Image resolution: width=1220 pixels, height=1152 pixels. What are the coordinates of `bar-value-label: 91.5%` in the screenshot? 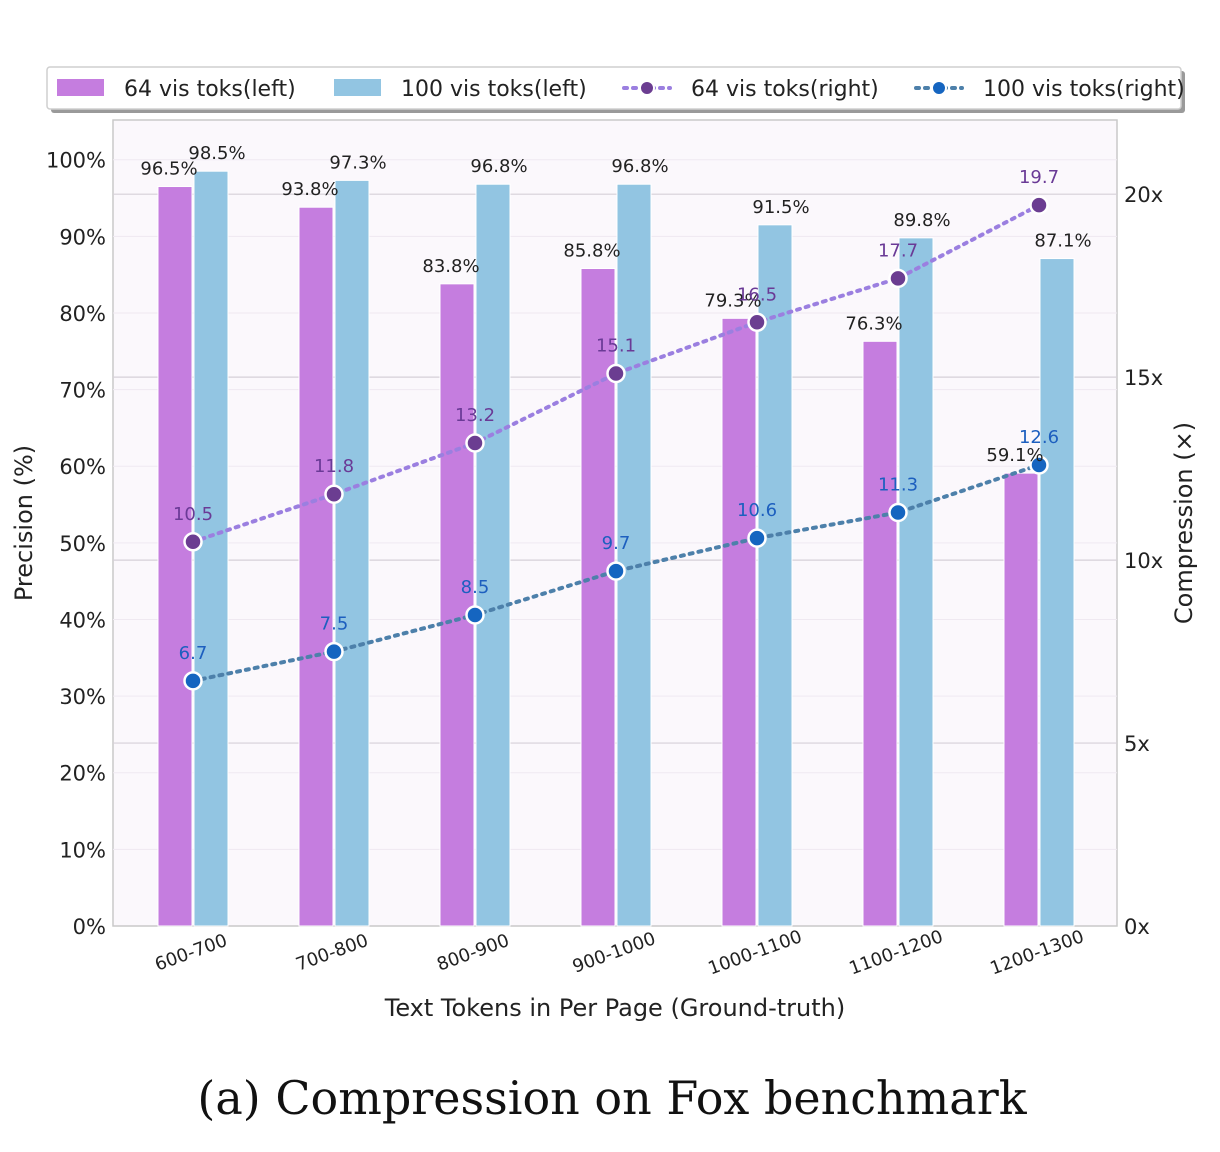 It's located at (780, 207).